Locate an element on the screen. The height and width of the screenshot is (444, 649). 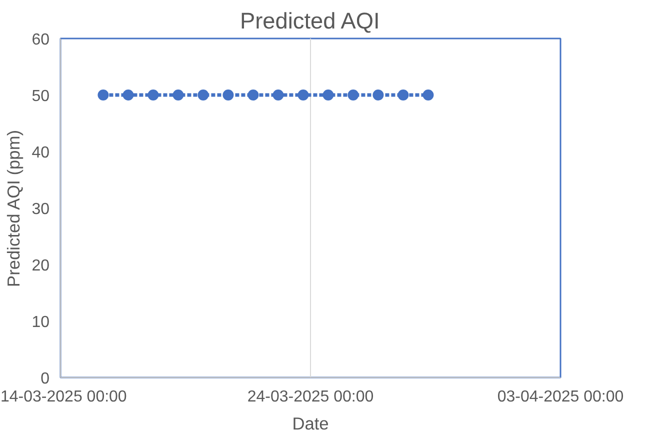
y-tick-label: 10 is located at coordinates (41, 322).